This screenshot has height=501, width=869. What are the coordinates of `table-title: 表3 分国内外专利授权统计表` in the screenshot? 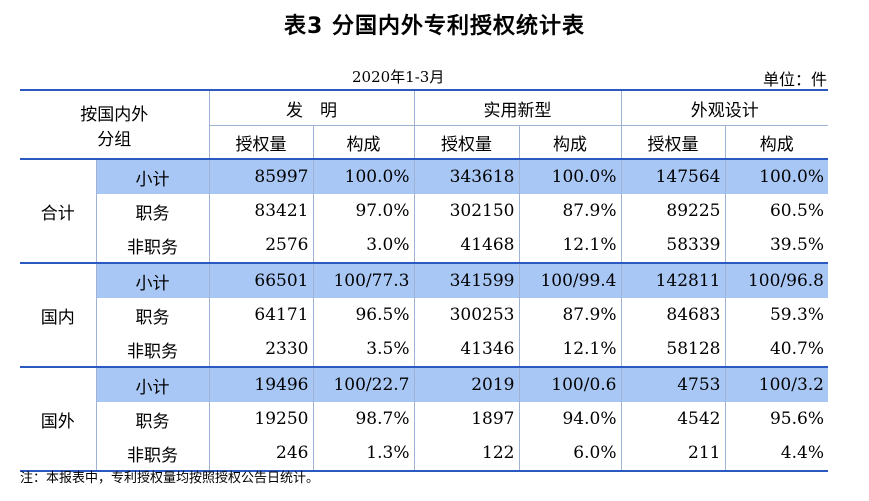 It's located at (434, 26).